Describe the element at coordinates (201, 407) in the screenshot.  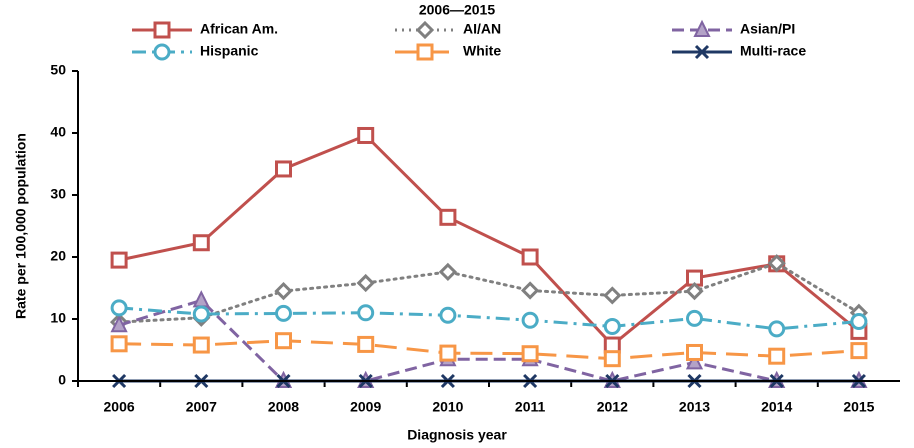
I see `x-tick-label: 2007` at that location.